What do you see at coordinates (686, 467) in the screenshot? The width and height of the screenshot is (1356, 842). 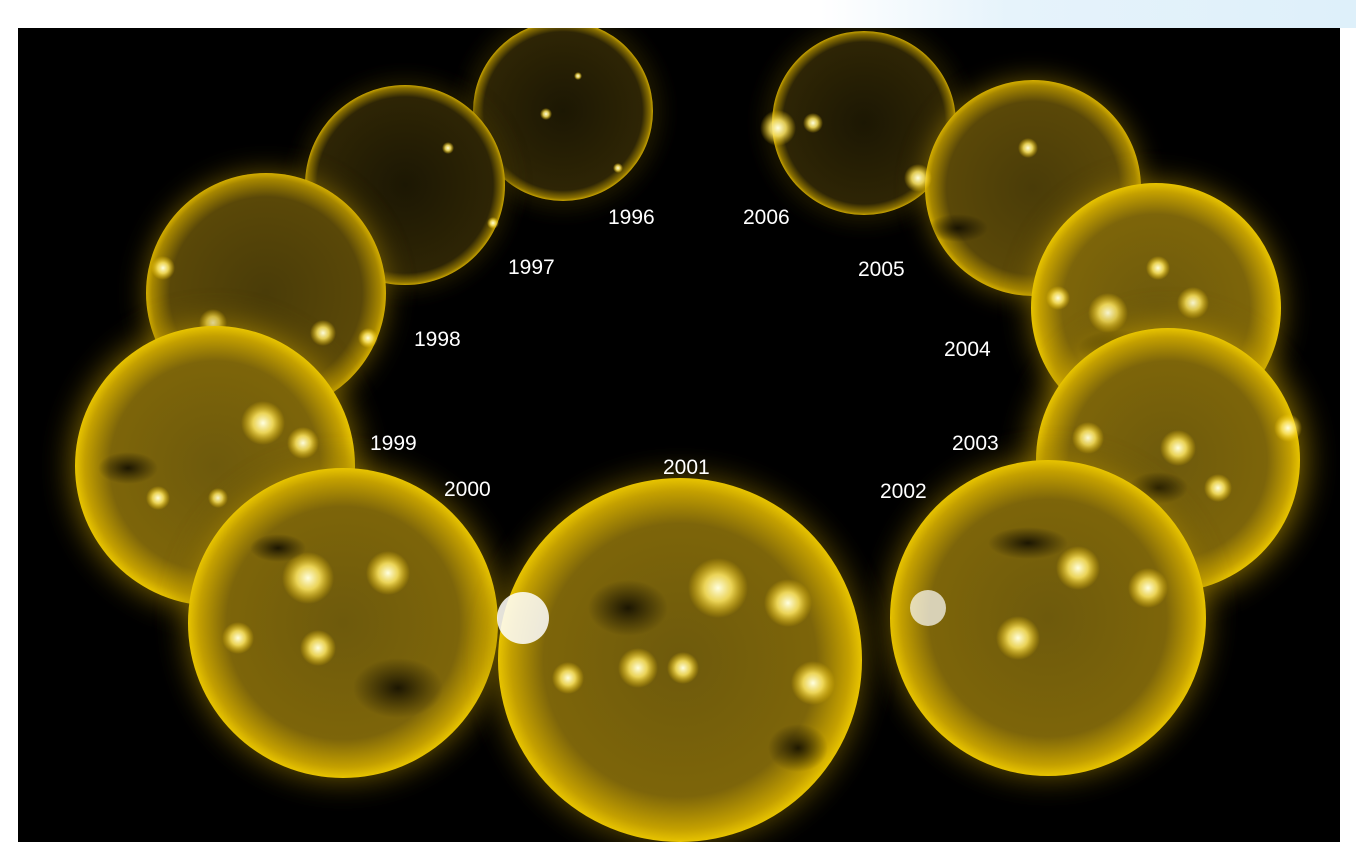 I see `year-label-2001: 2001` at bounding box center [686, 467].